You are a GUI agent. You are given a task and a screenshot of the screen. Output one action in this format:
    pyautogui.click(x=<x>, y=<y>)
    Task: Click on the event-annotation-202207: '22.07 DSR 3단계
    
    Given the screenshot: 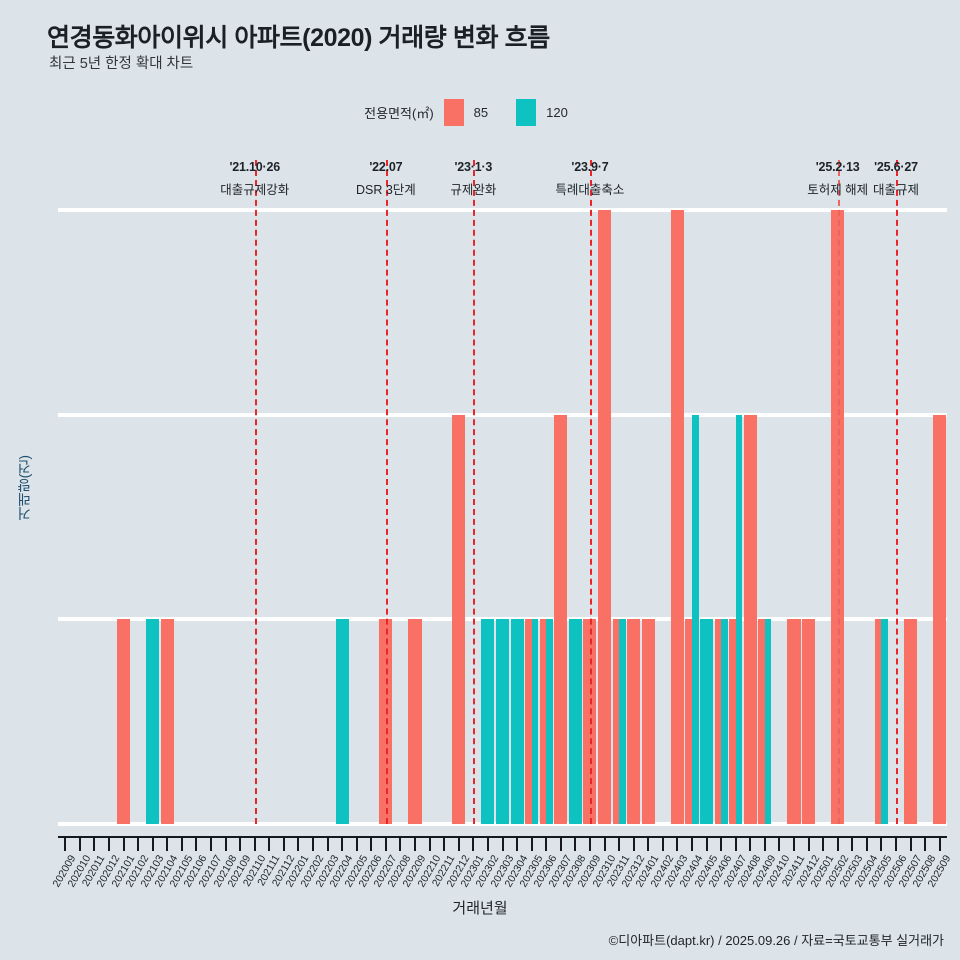 What is the action you would take?
    pyautogui.click(x=386, y=179)
    